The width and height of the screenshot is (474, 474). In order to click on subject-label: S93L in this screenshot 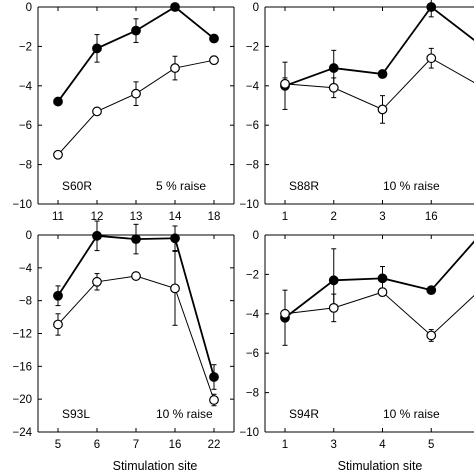, I will do `click(76, 414)`.